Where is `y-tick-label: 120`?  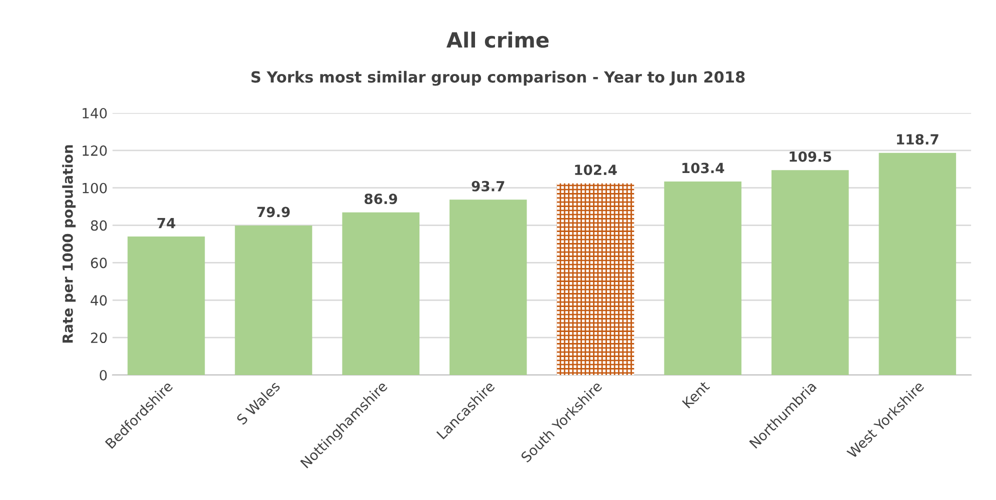
y-tick-label: 120 is located at coordinates (94, 150).